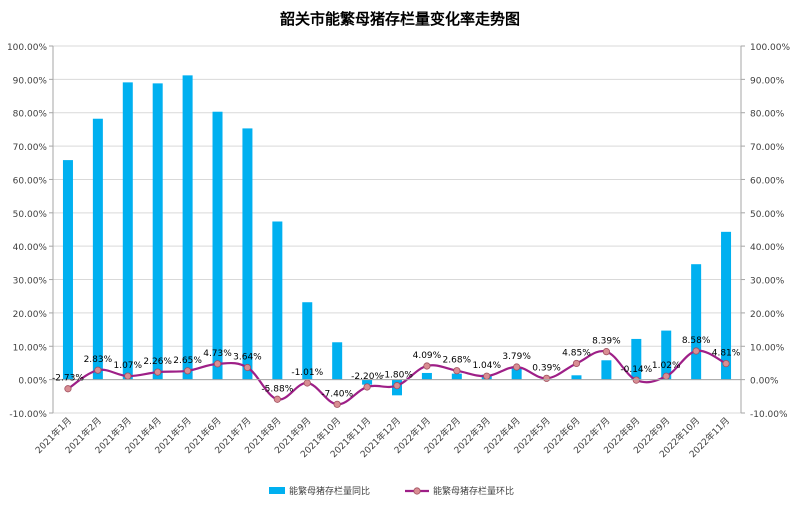 The image size is (800, 507). I want to click on data-label: 2.68%, so click(457, 361).